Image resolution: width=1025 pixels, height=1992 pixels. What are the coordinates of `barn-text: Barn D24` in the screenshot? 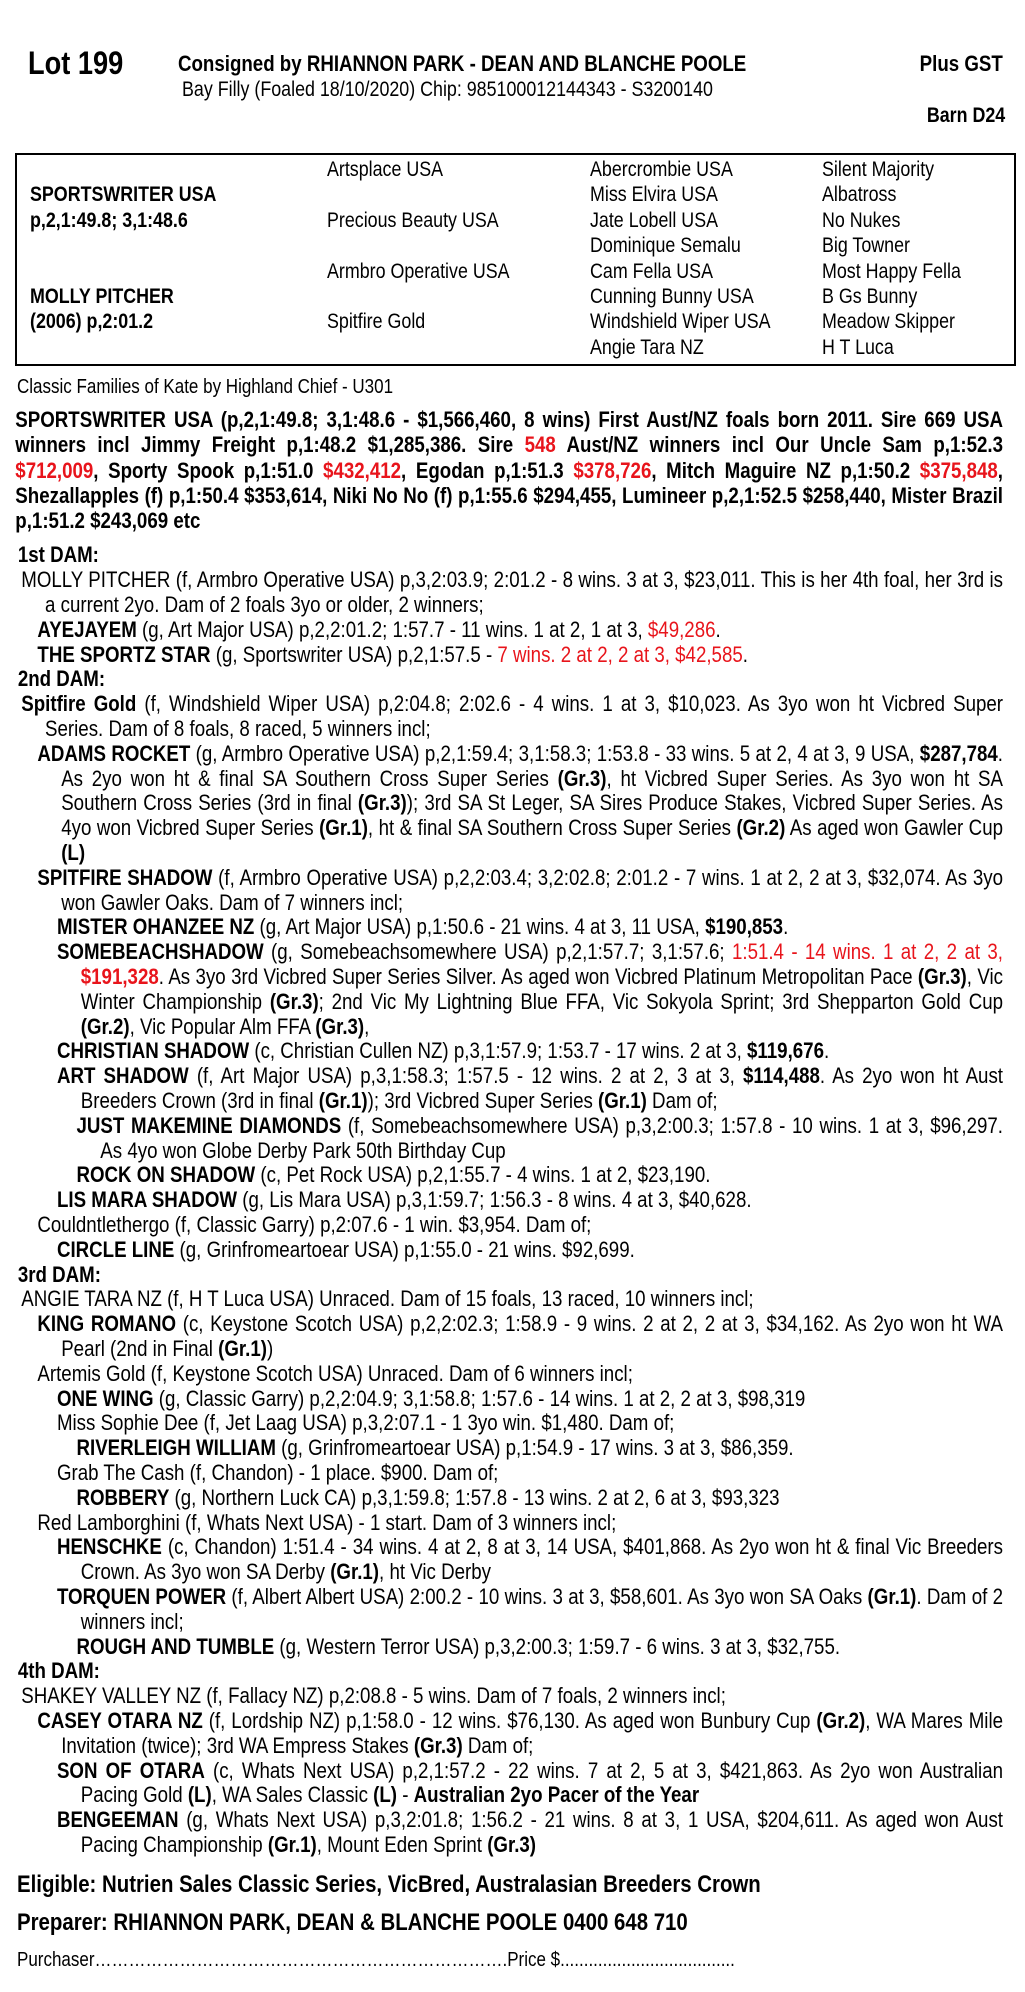 It's located at (965, 115).